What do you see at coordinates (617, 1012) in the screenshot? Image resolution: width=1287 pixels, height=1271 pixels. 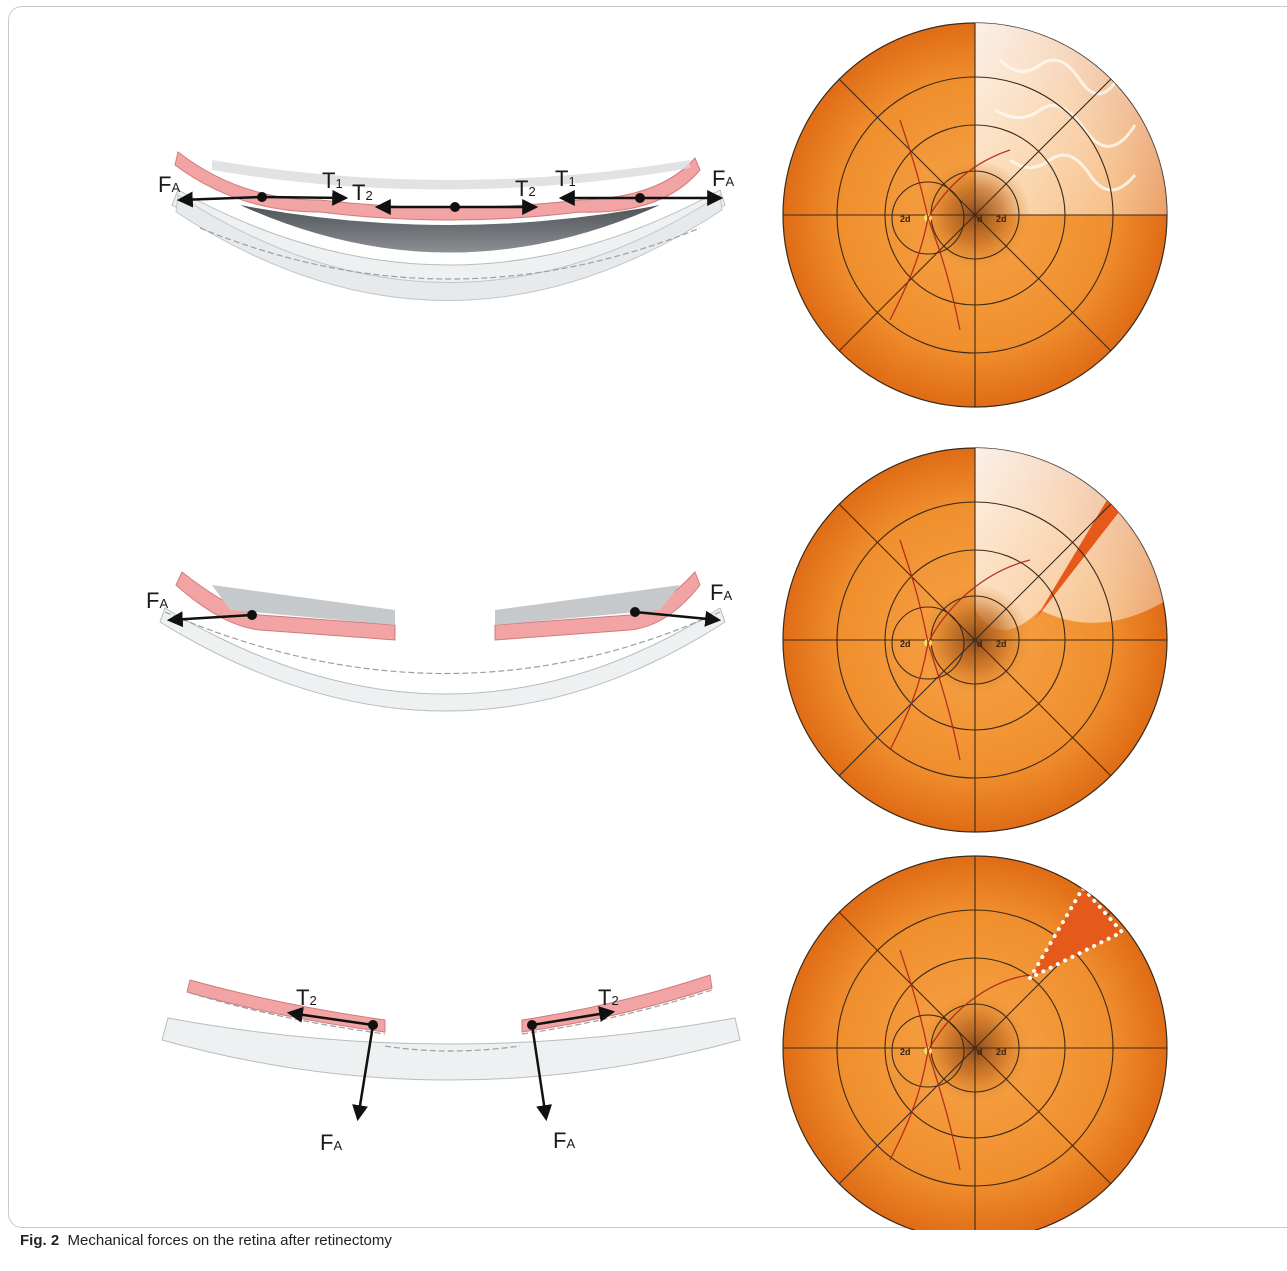 I see `rpe-row-right` at bounding box center [617, 1012].